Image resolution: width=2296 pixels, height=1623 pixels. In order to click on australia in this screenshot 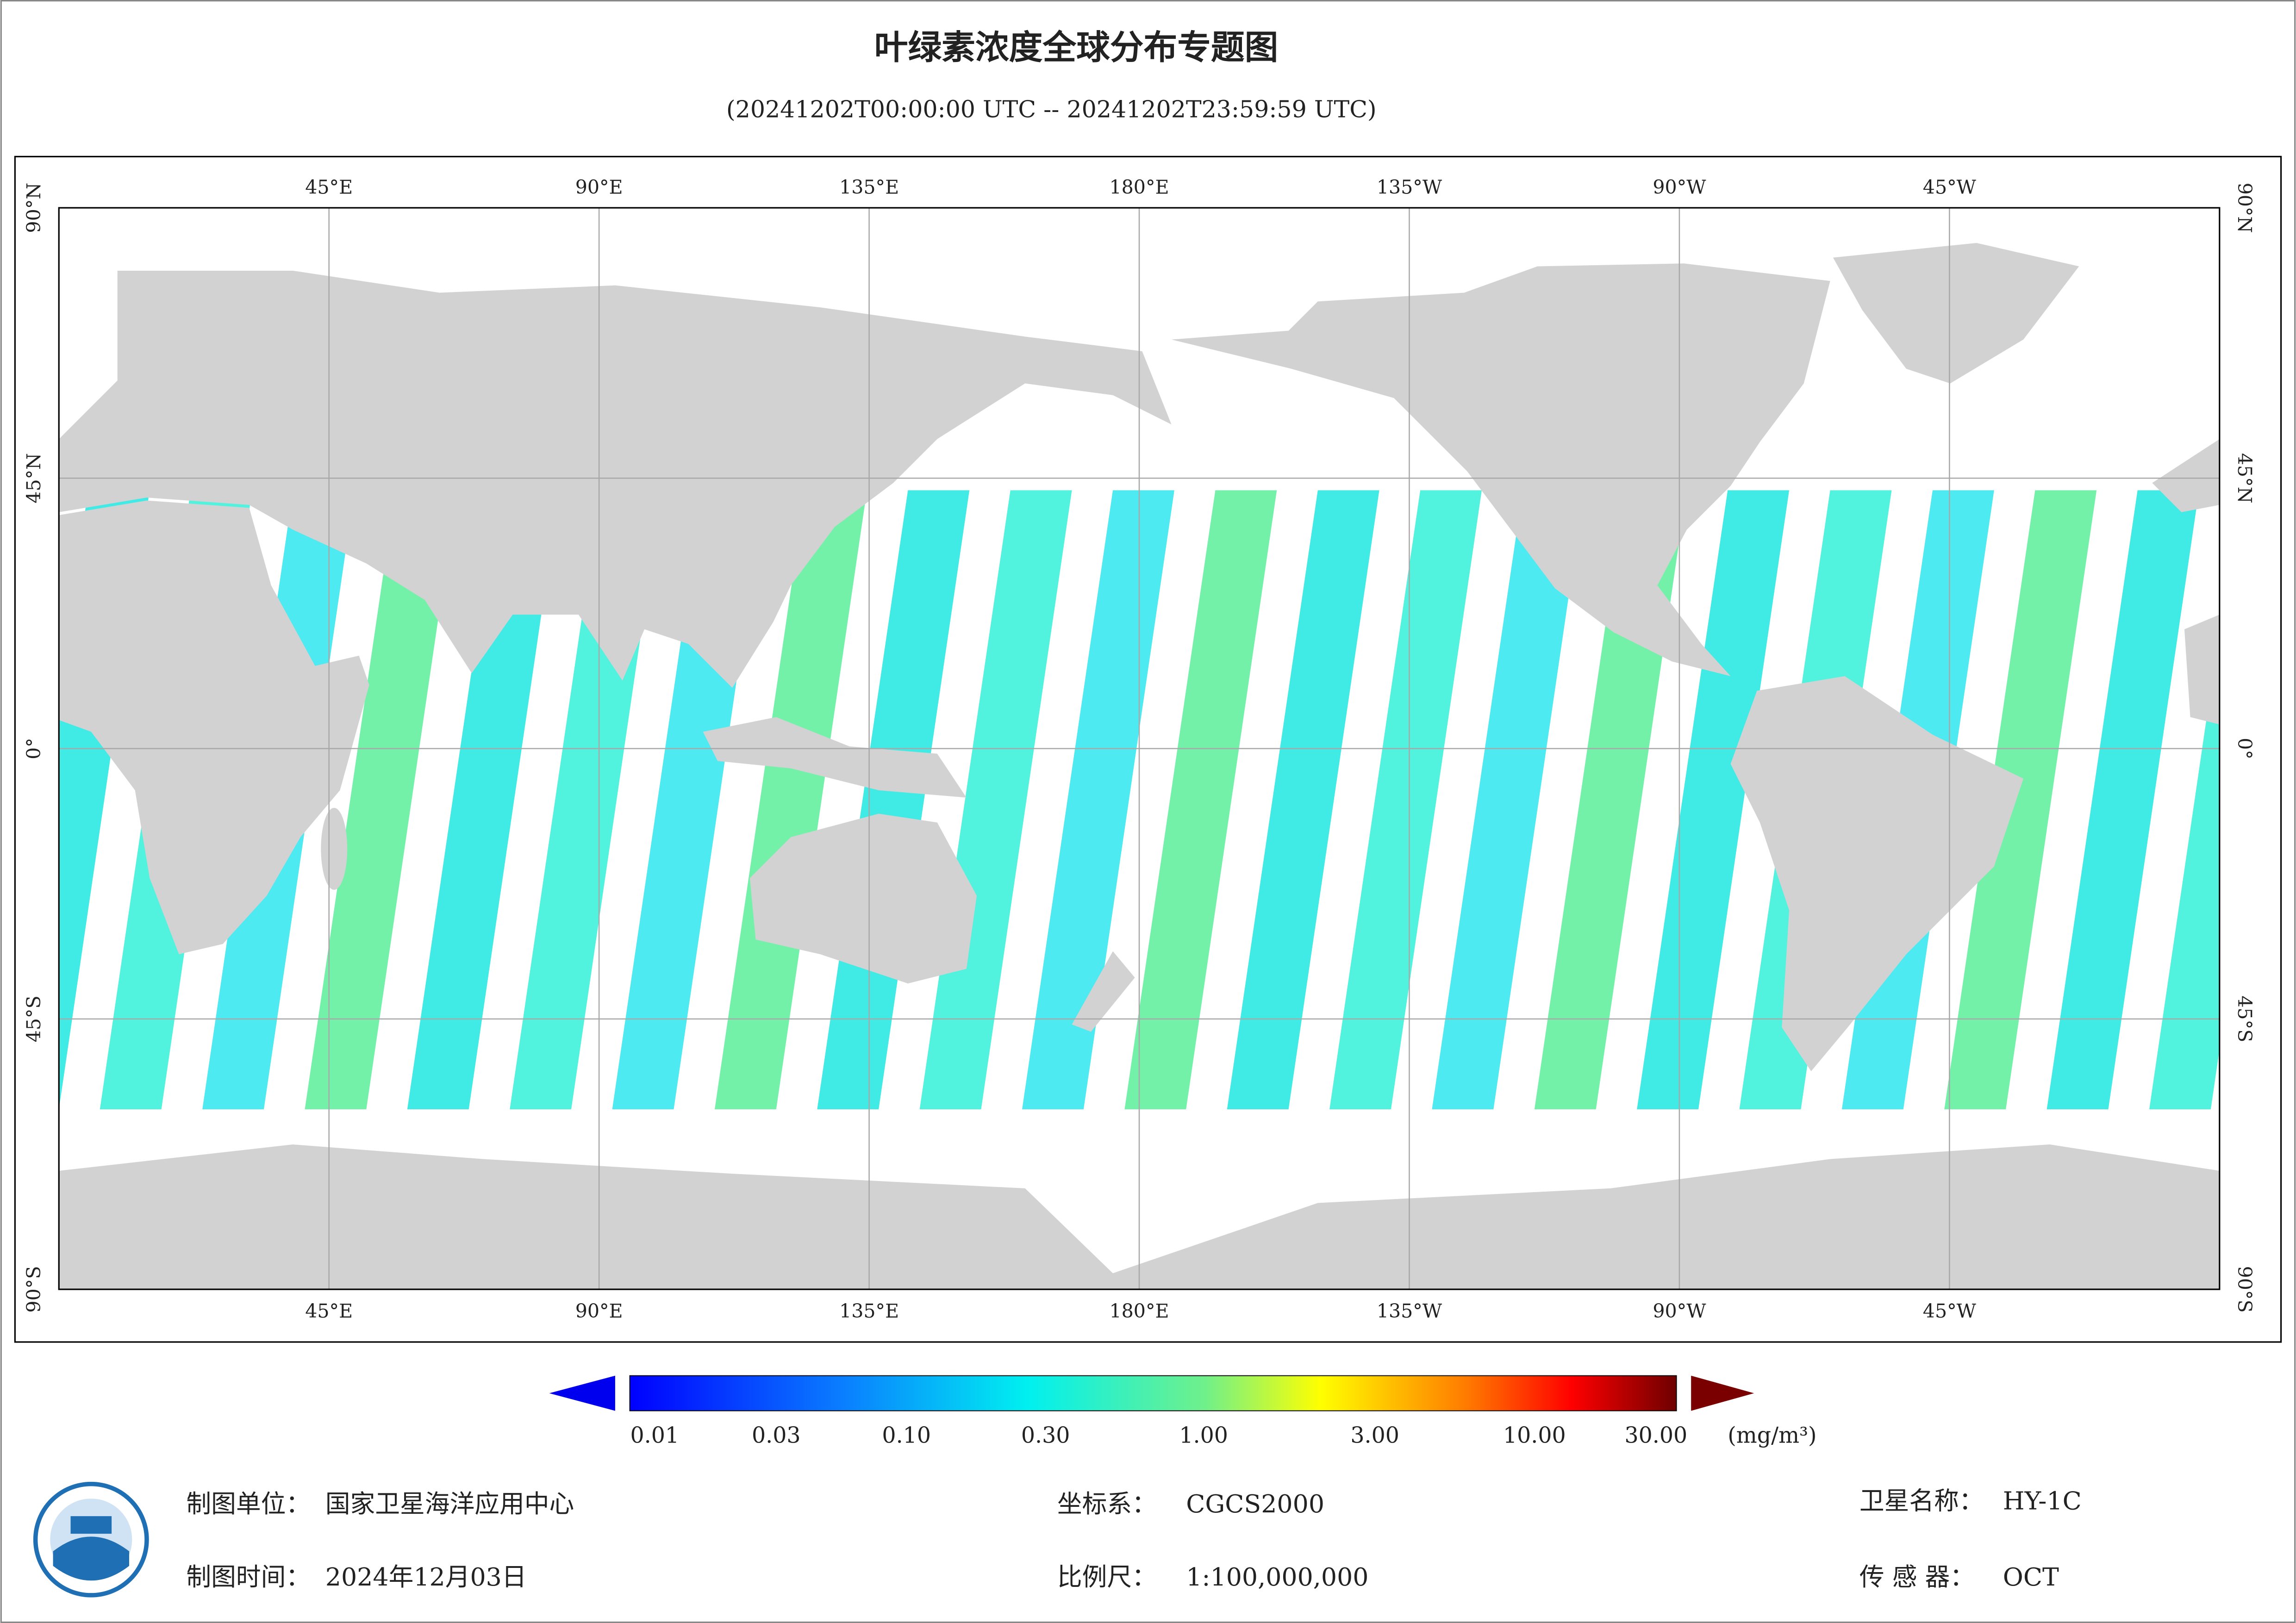, I will do `click(863, 899)`.